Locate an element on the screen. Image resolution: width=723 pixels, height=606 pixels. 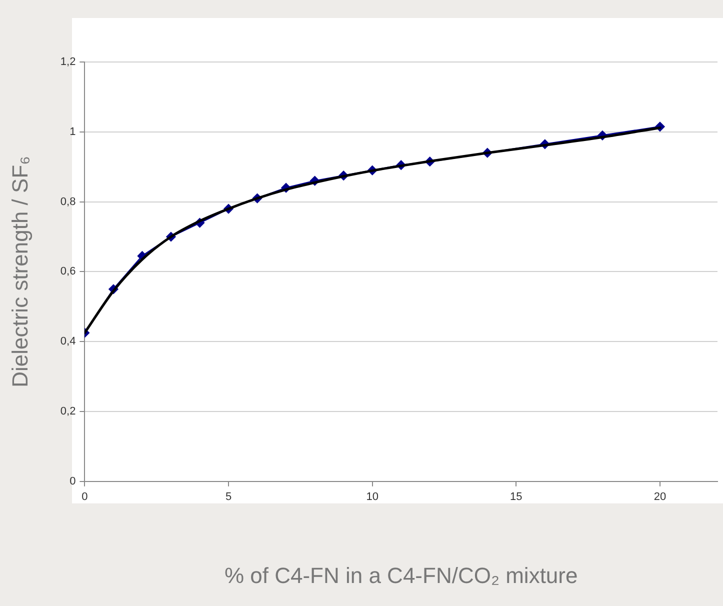
y-tick-label: 0,6 is located at coordinates (68, 272).